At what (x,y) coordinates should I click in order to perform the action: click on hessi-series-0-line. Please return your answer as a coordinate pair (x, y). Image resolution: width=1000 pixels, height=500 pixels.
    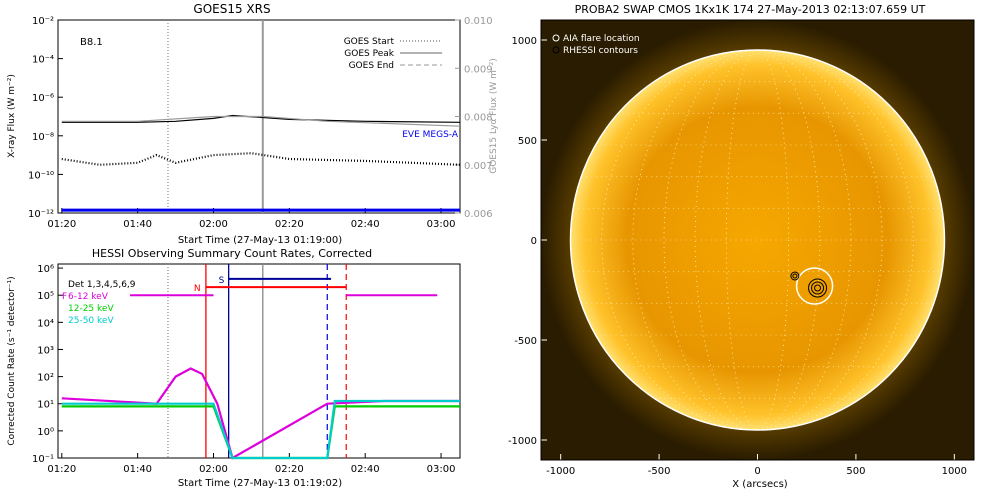
    Looking at the image, I should click on (260, 413).